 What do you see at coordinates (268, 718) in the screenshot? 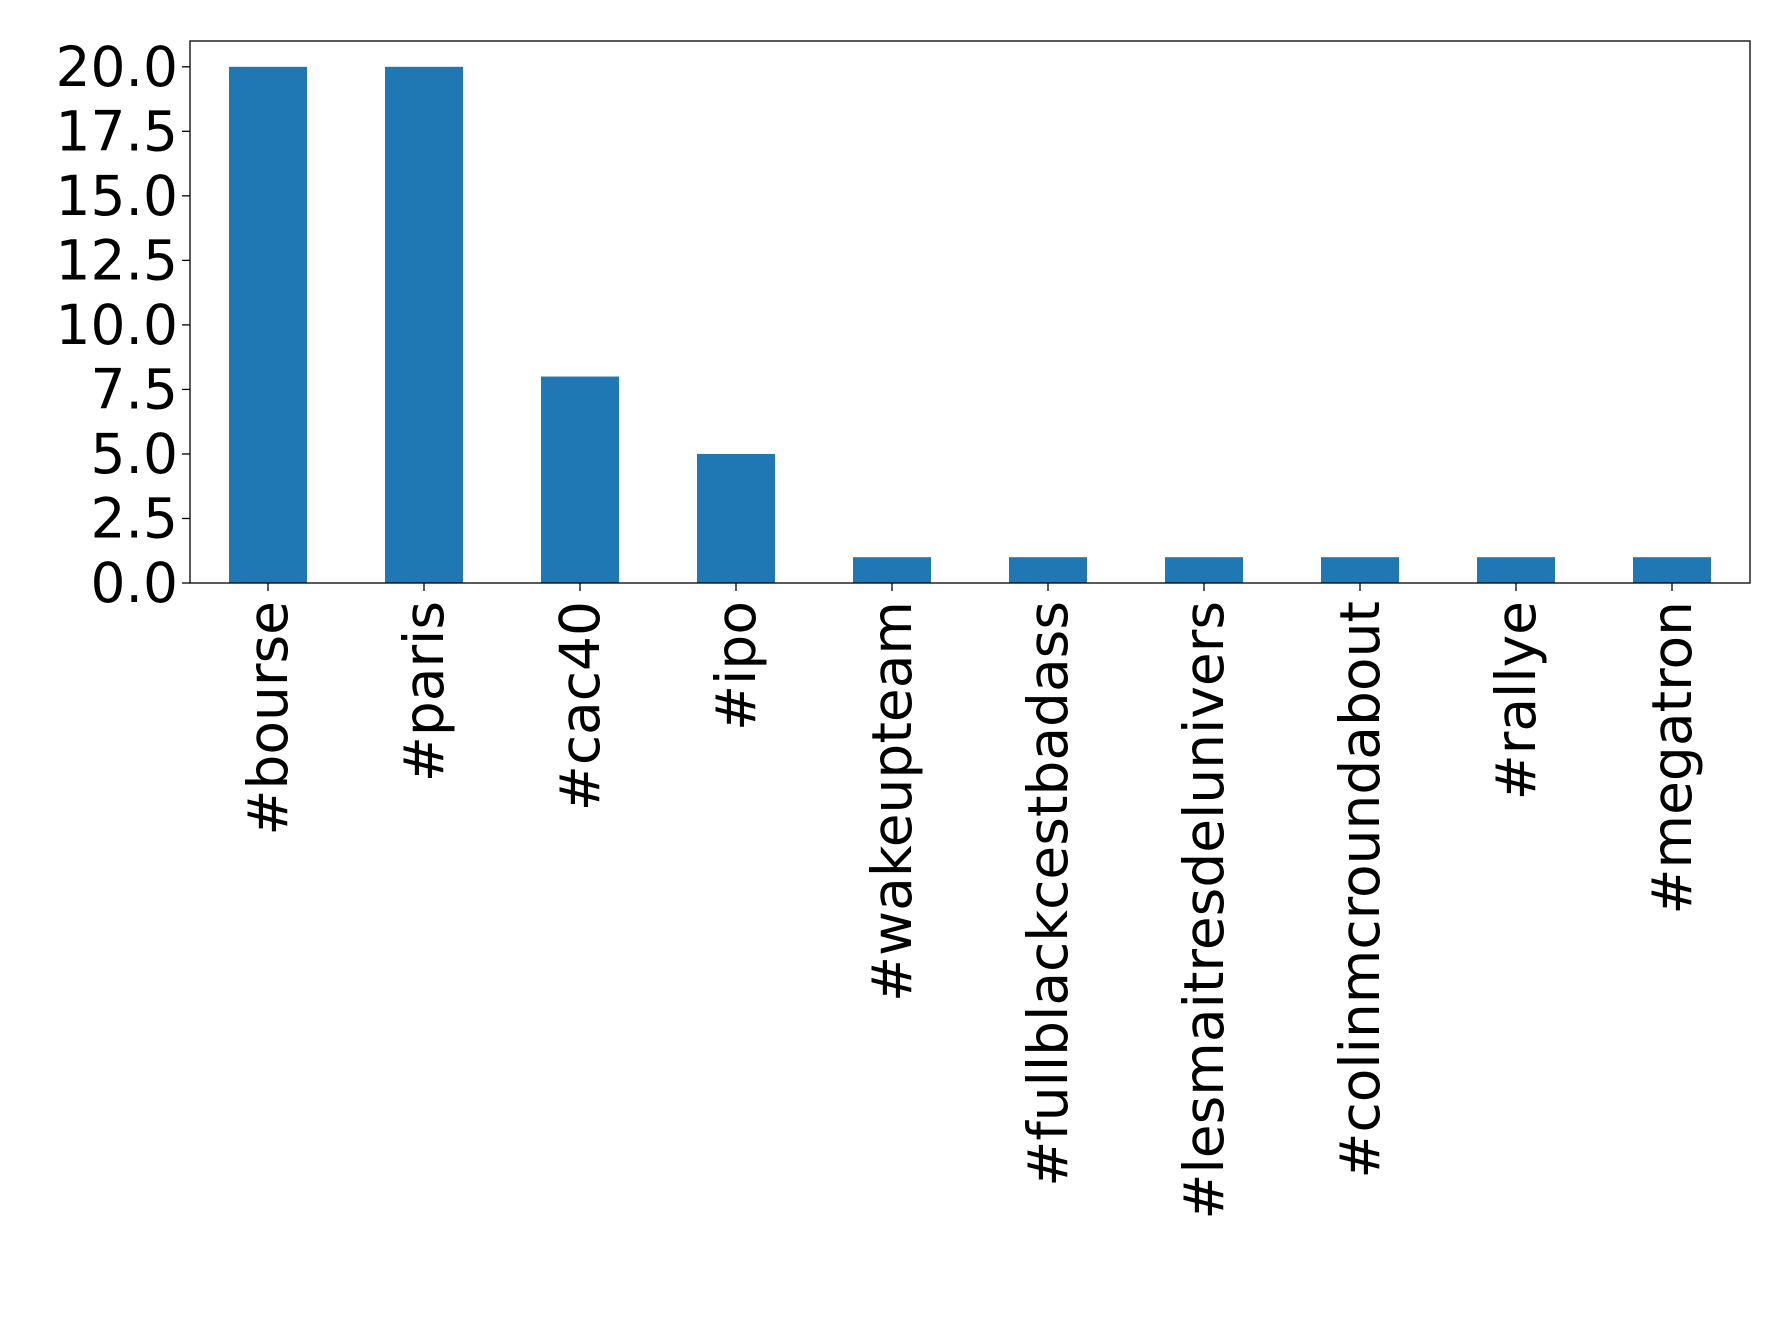
I see `x-tick-label: #bourse` at bounding box center [268, 718].